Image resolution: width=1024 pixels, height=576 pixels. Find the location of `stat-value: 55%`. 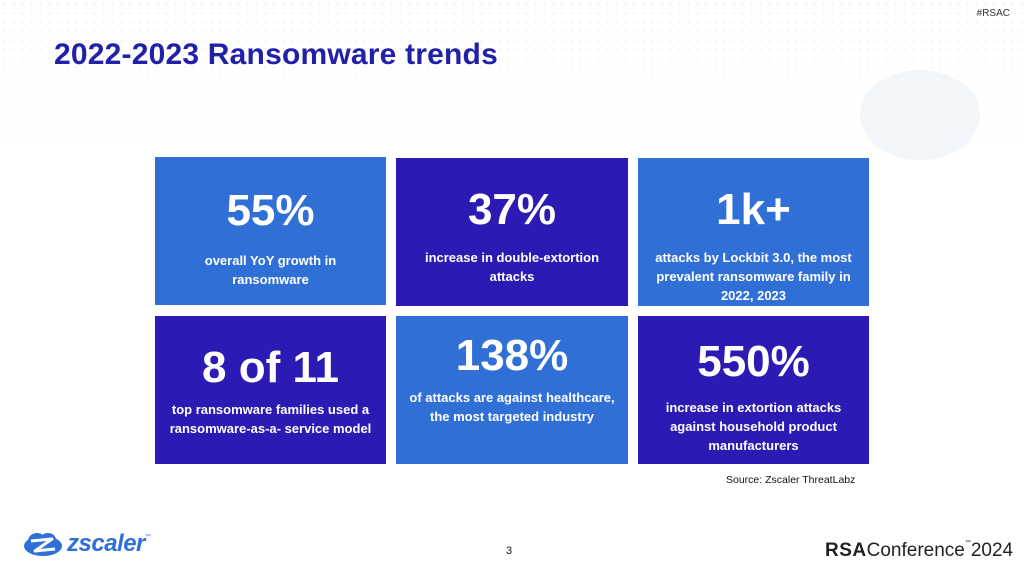

stat-value: 55% is located at coordinates (270, 210).